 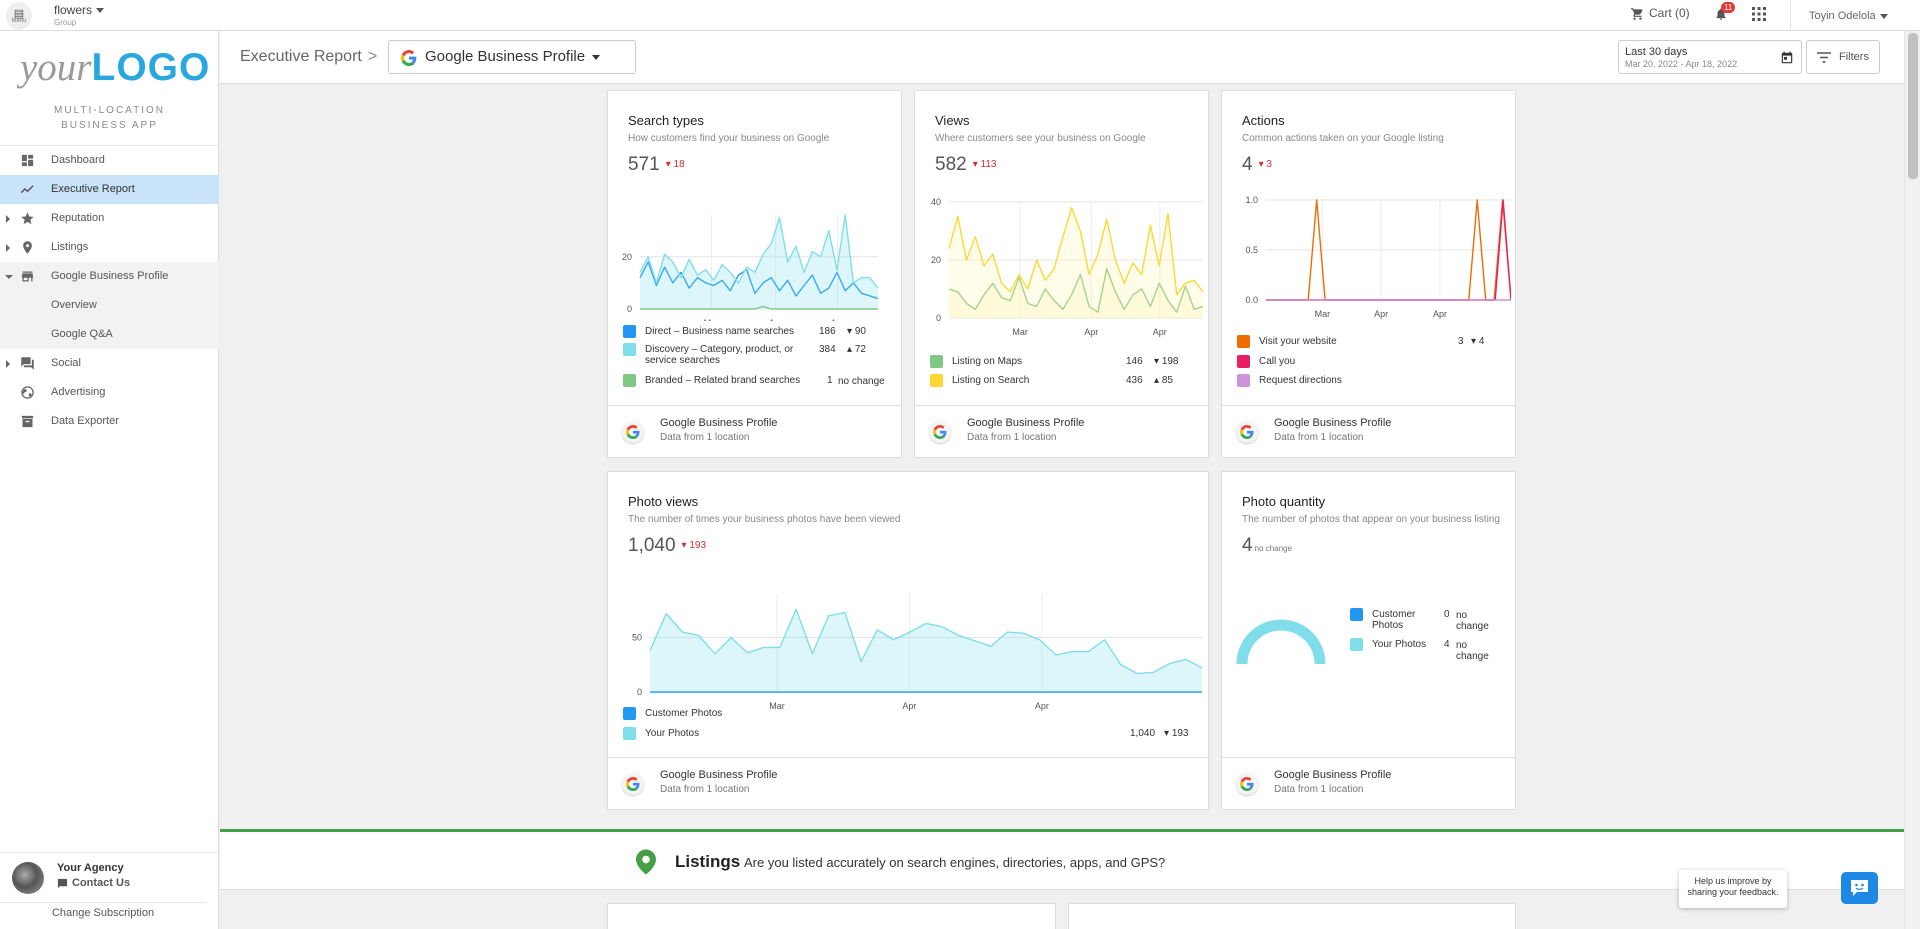 What do you see at coordinates (596, 57) in the screenshot?
I see `chevron-down-icon` at bounding box center [596, 57].